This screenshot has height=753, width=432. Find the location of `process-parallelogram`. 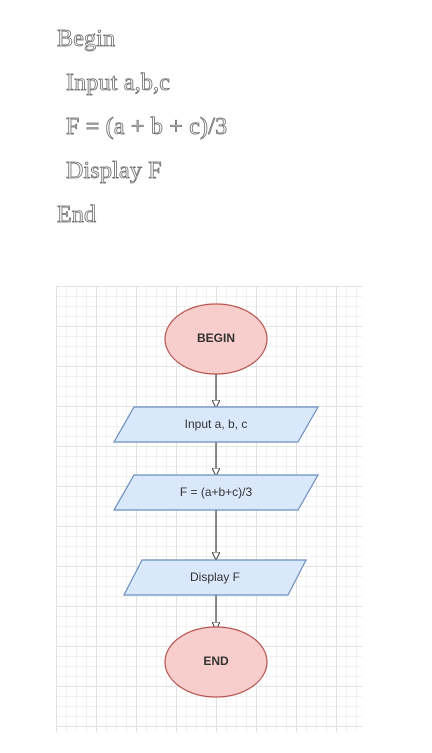

process-parallelogram is located at coordinates (216, 492).